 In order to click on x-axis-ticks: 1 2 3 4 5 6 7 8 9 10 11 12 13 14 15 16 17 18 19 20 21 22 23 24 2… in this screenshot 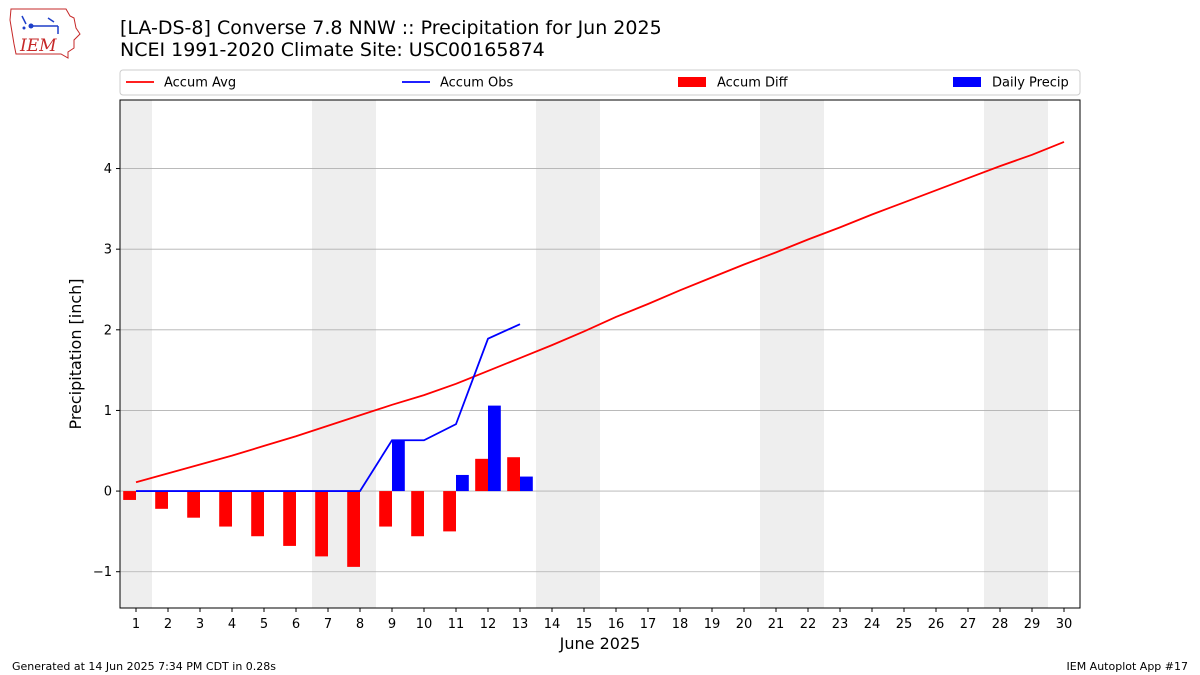, I will do `click(602, 620)`.